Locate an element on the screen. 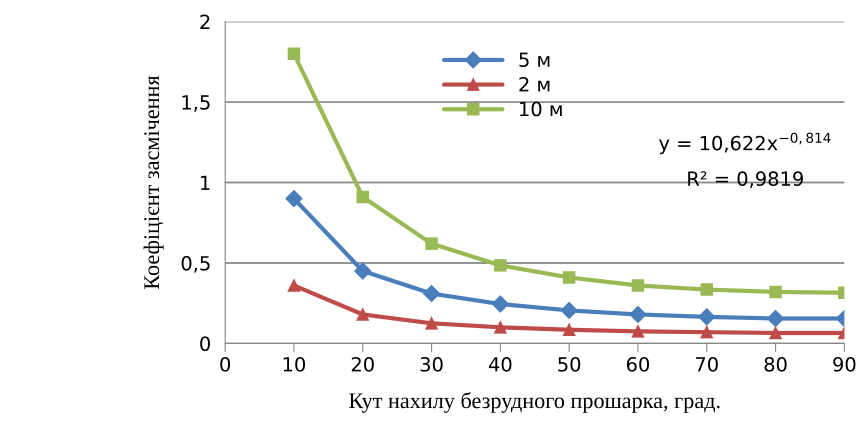 The width and height of the screenshot is (866, 432). x-tick-label: 80 is located at coordinates (775, 364).